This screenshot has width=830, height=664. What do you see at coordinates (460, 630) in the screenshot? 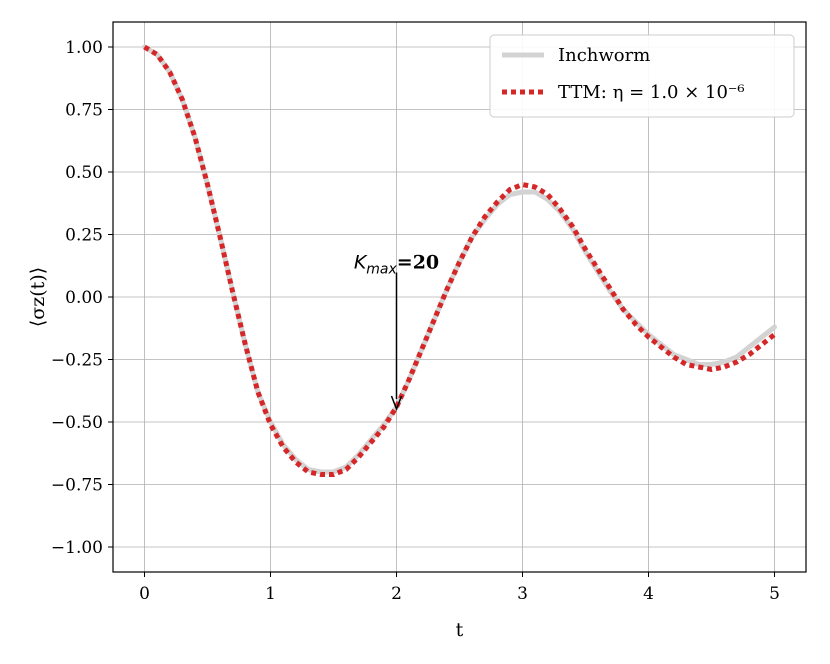
I see `x-axis-label: t` at bounding box center [460, 630].